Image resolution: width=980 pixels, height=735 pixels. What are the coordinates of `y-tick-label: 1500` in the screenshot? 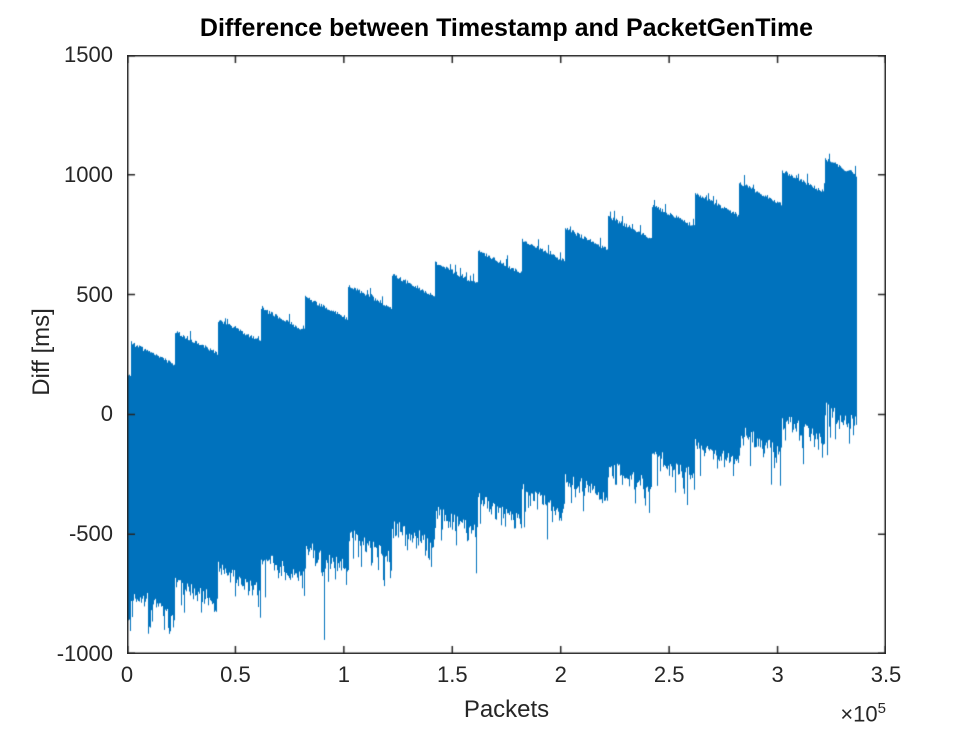 It's located at (88, 54).